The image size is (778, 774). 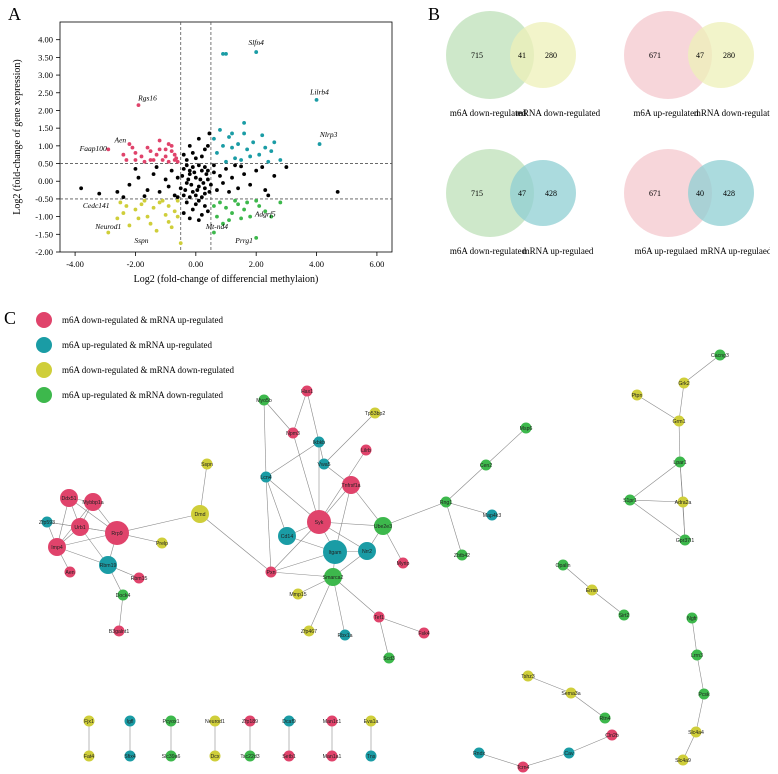 I want to click on gene-annotation: Aen, so click(x=120, y=139).